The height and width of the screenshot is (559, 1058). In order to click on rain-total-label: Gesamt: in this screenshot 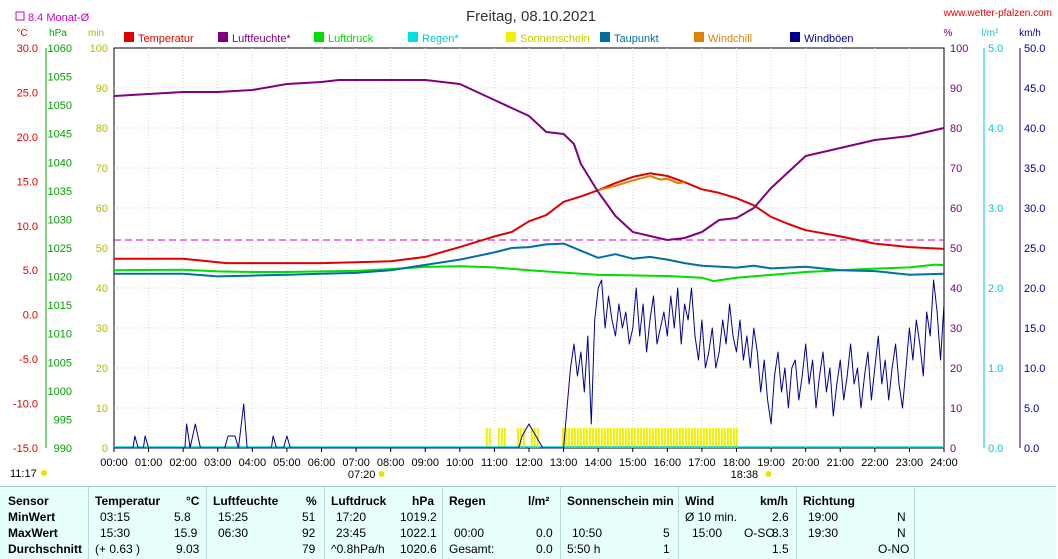, I will do `click(472, 549)`.